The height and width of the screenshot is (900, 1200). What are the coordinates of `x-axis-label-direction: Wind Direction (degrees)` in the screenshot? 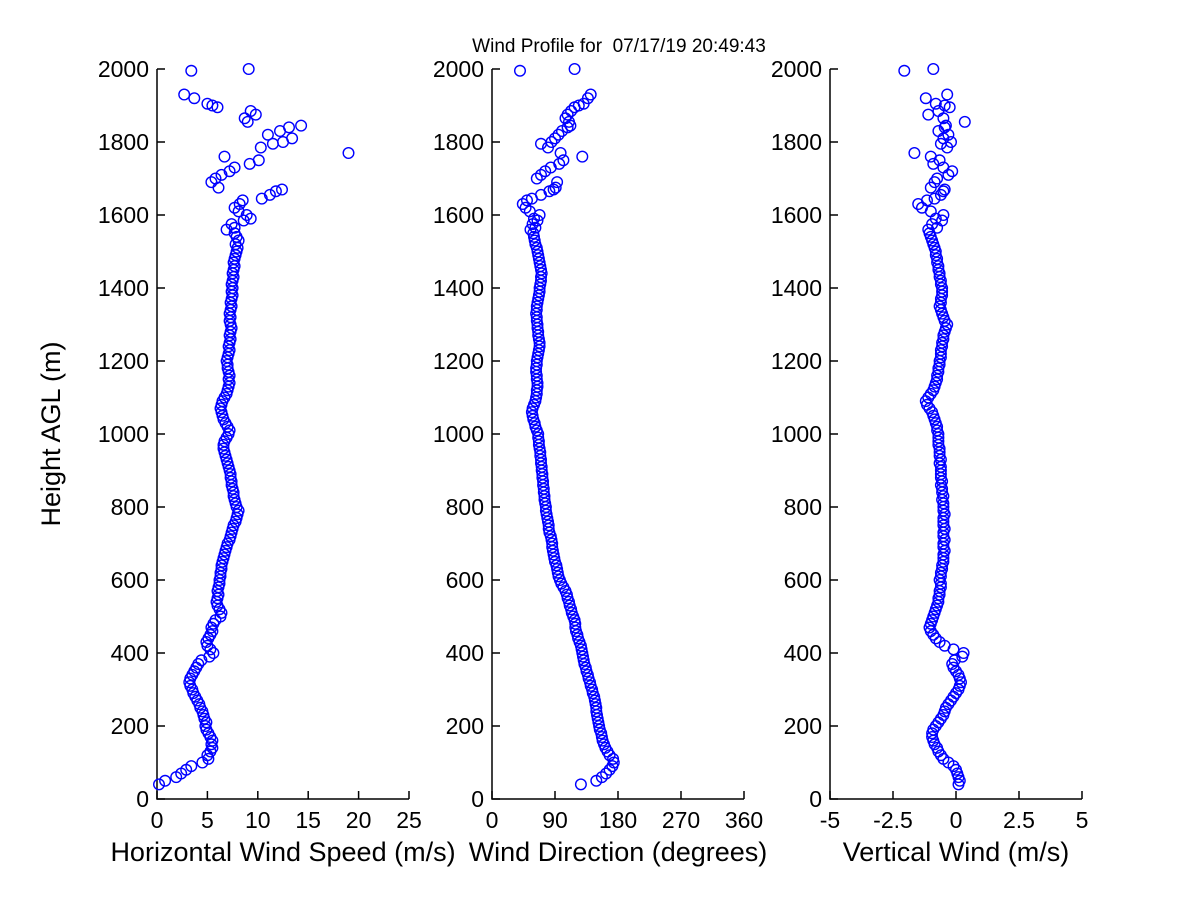 It's located at (618, 852).